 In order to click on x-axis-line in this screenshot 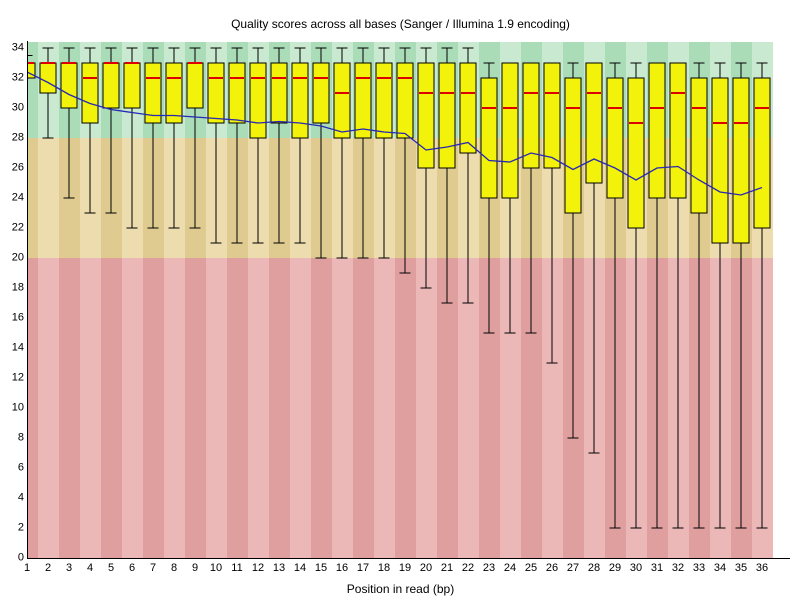, I will do `click(408, 558)`.